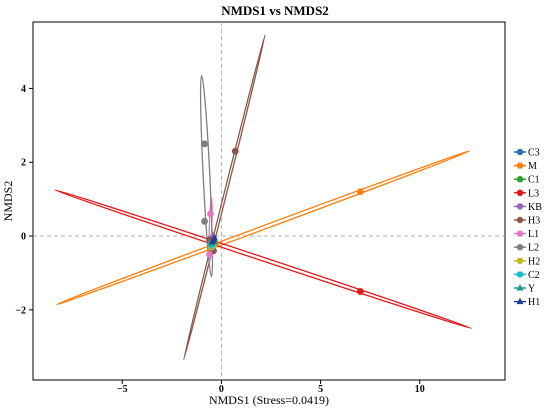 The height and width of the screenshot is (409, 550). Describe the element at coordinates (532, 166) in the screenshot. I see `legend-label: M` at that location.